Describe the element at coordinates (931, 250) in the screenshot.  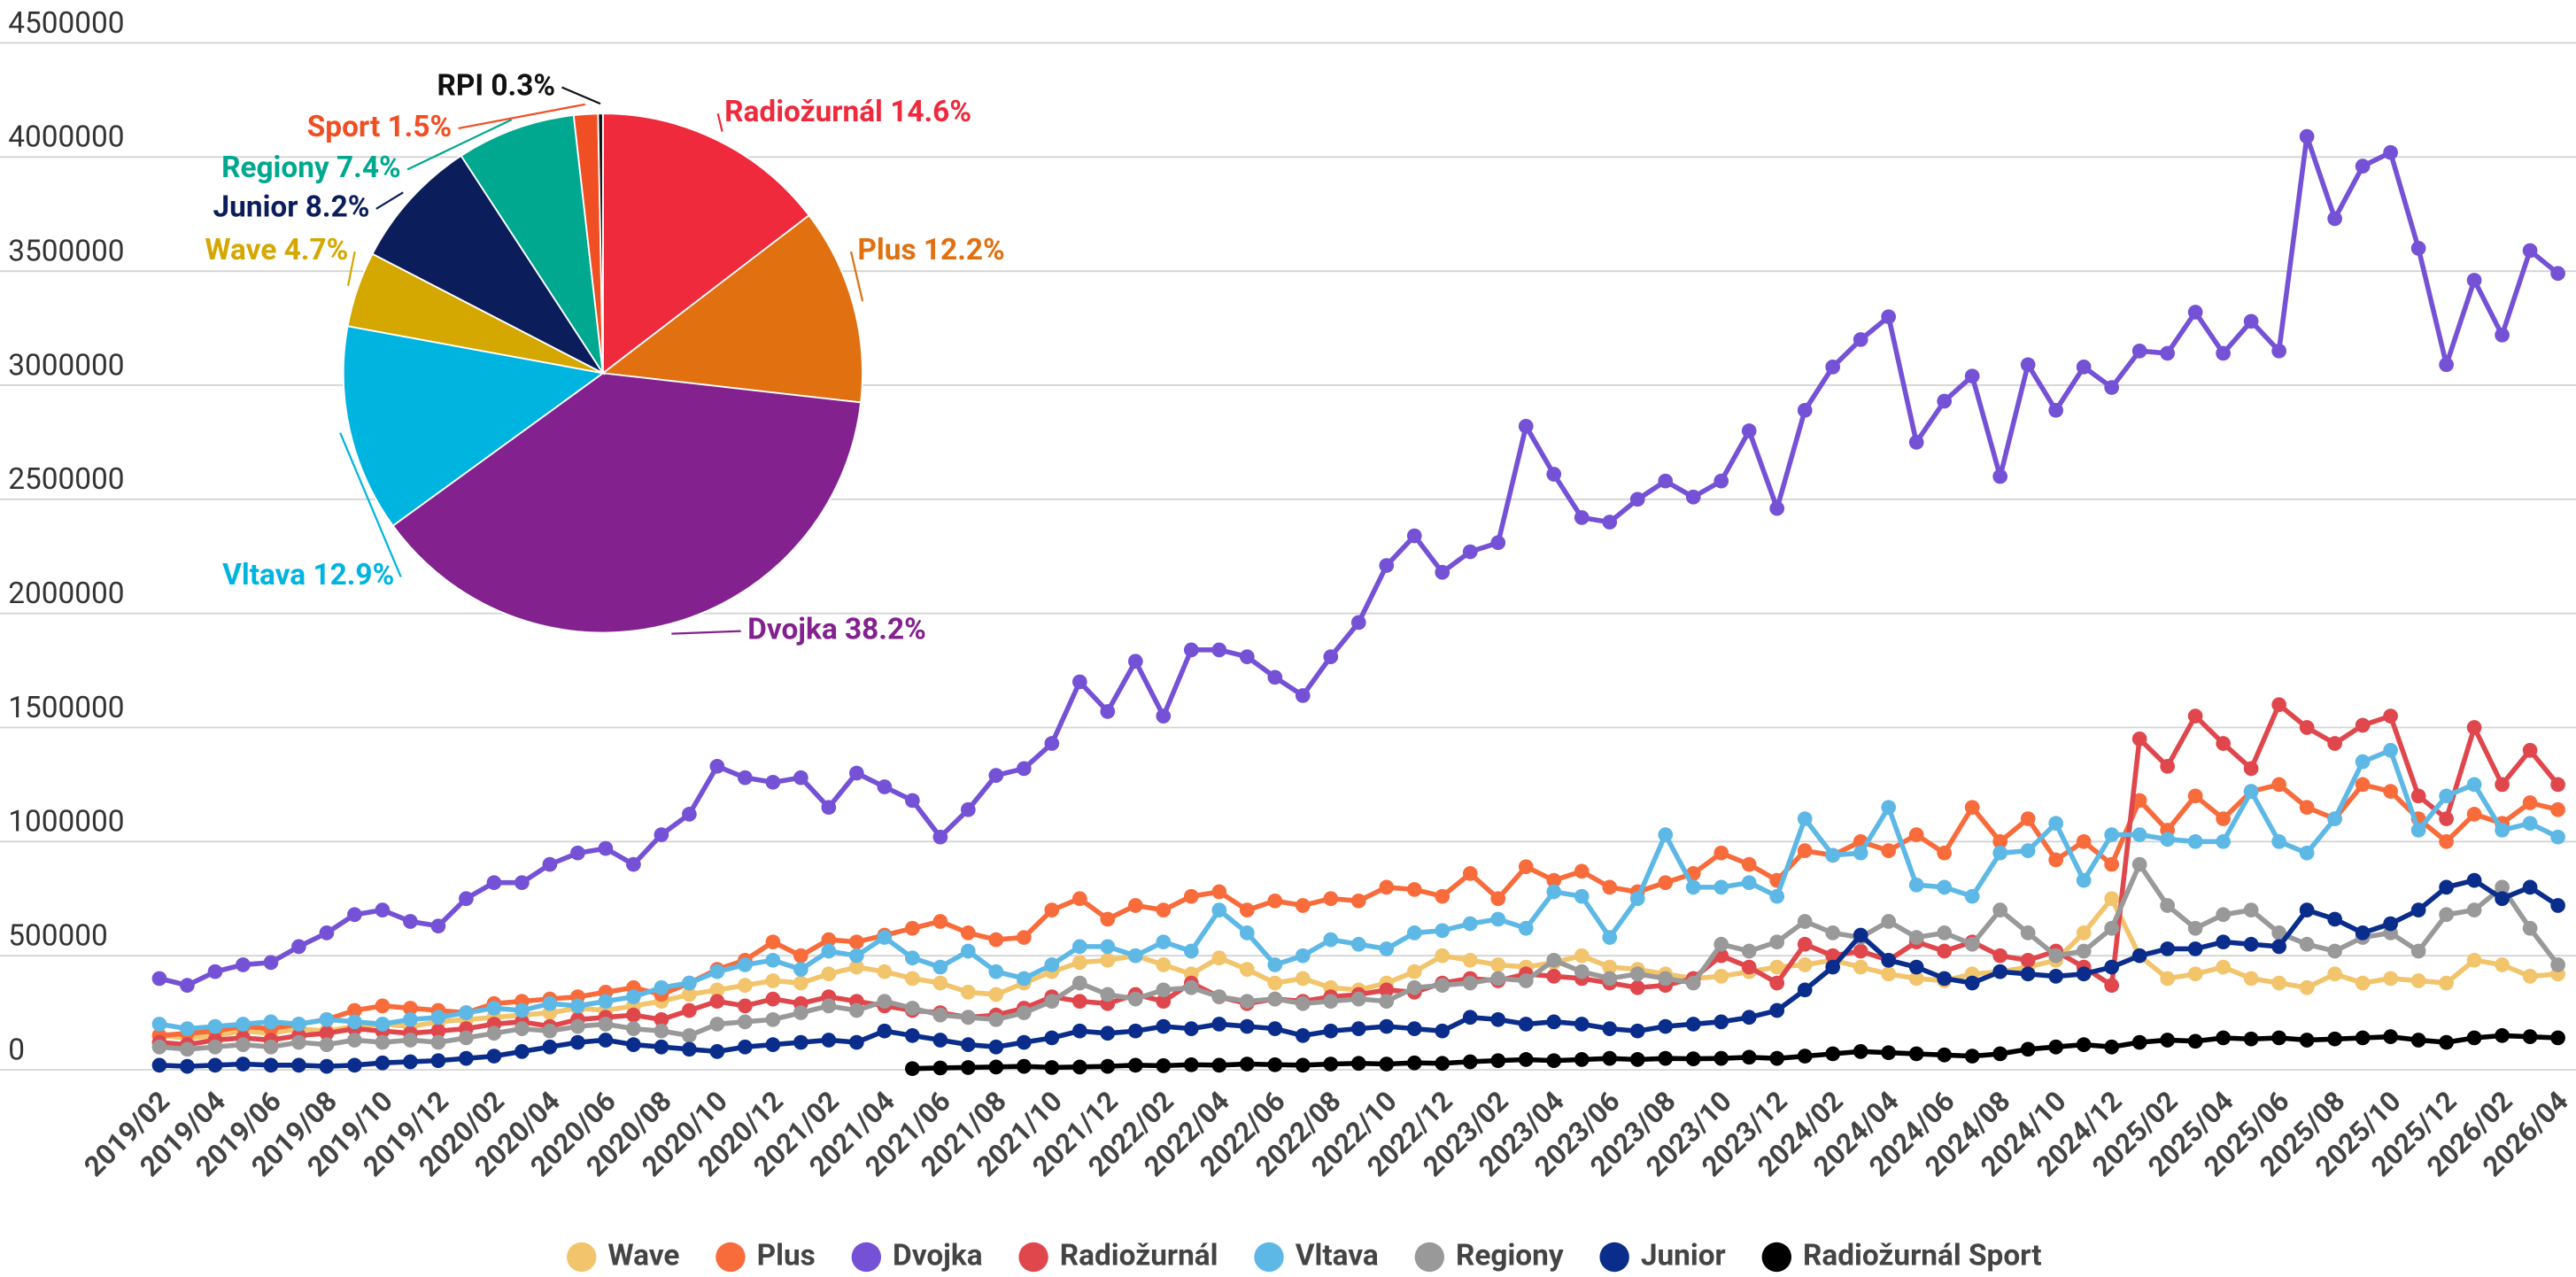
I see `pie-label: Plus 12.2%` at that location.